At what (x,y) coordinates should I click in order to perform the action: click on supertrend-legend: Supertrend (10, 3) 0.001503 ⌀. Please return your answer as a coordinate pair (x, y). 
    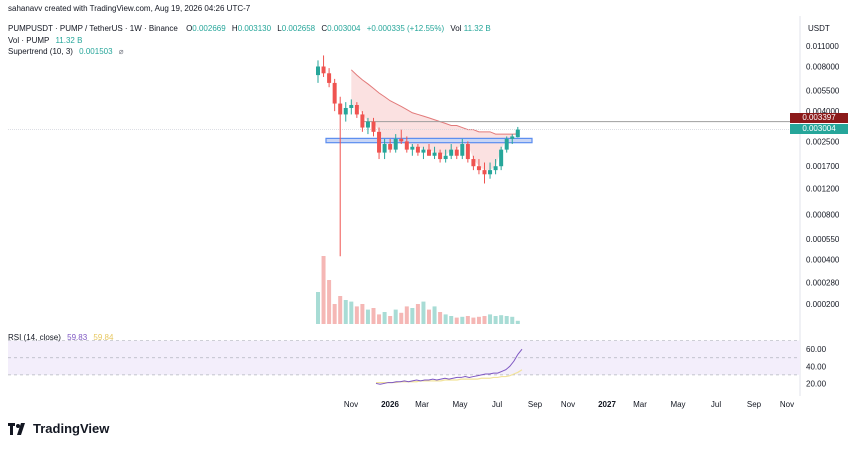
    Looking at the image, I should click on (66, 51).